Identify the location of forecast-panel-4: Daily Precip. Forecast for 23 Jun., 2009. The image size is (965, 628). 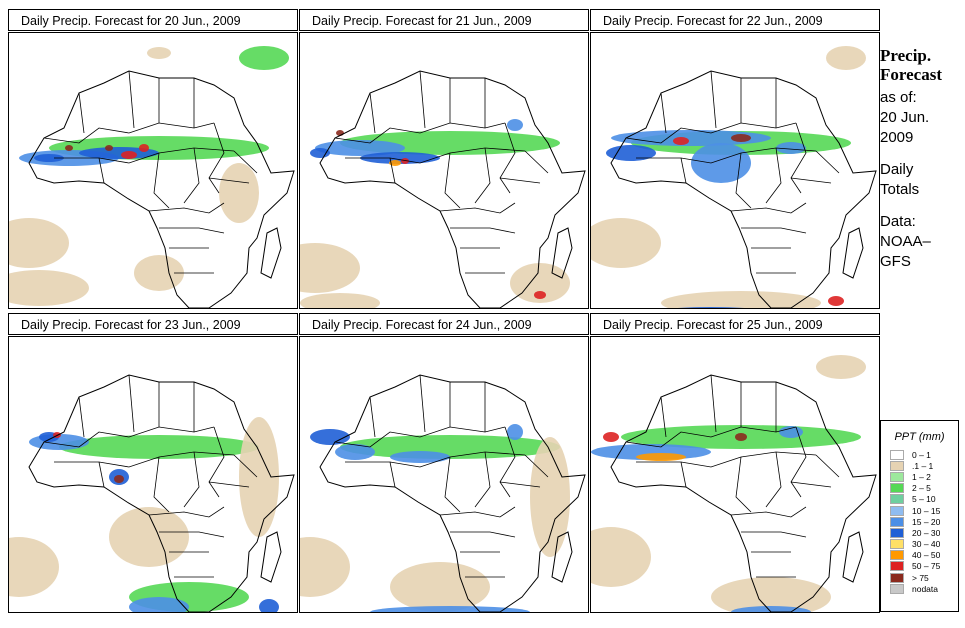
(153, 463).